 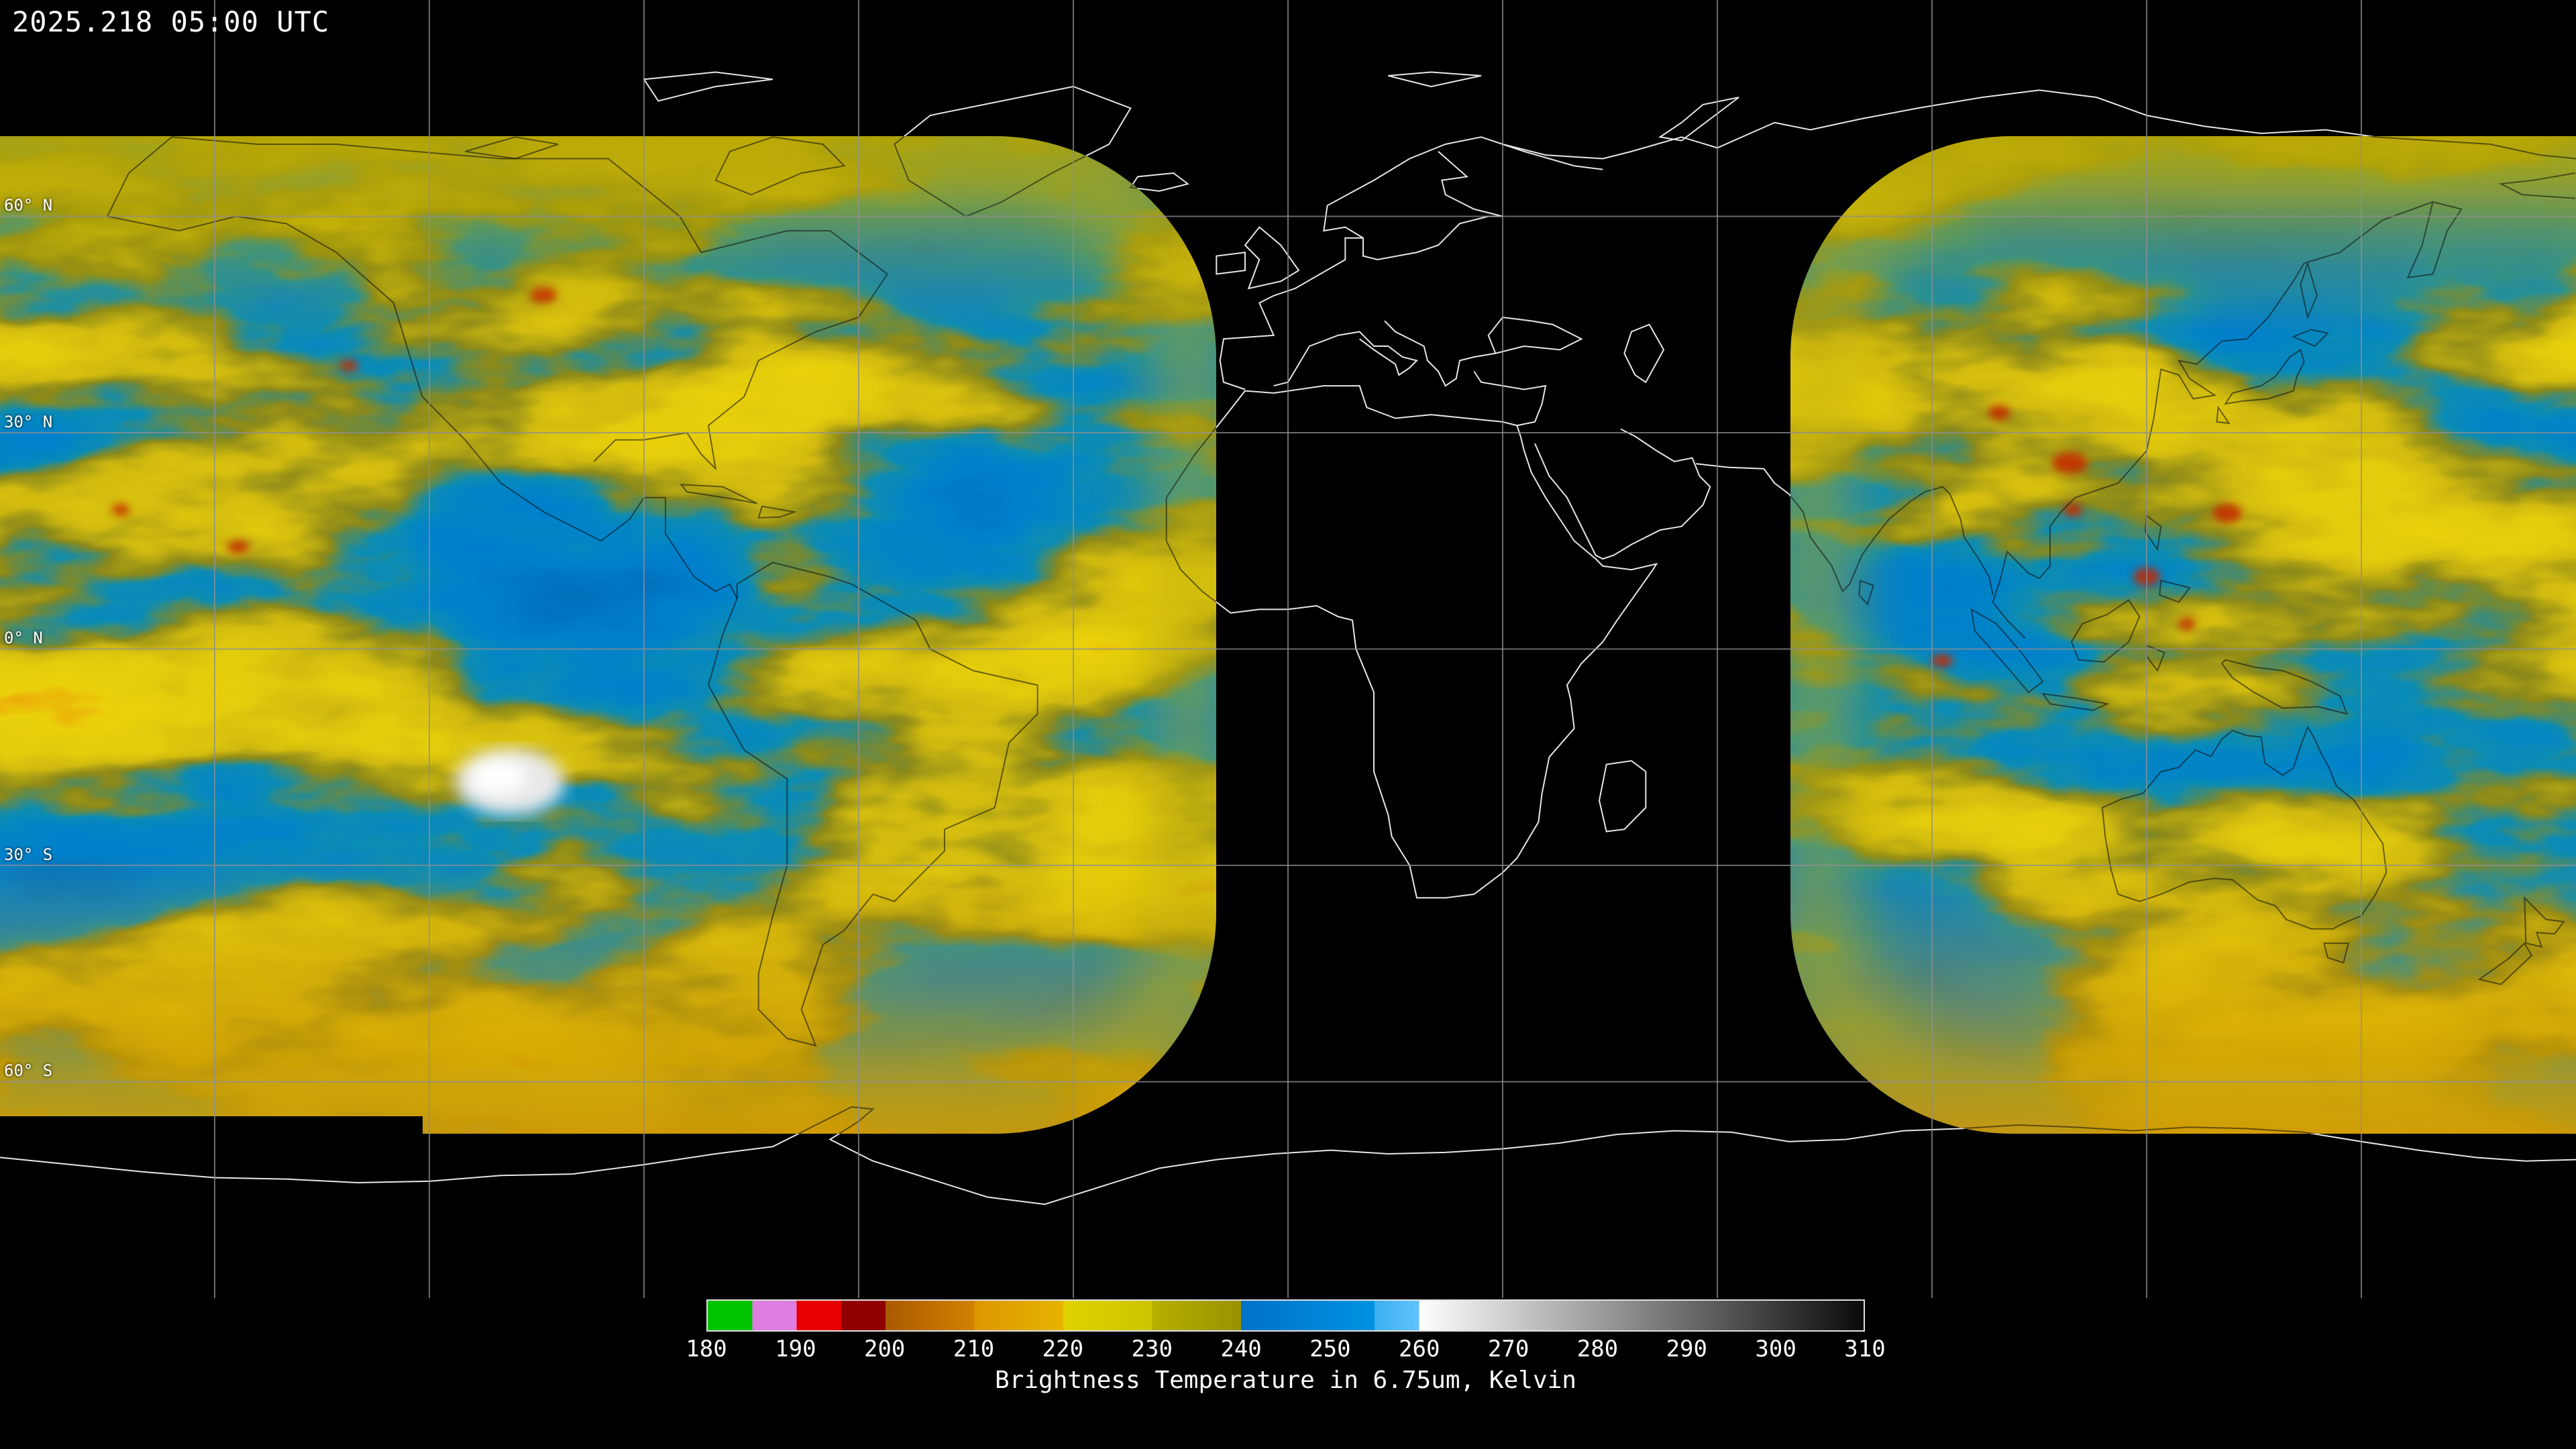 What do you see at coordinates (1241, 1349) in the screenshot?
I see `colorbar-tick-label: 240` at bounding box center [1241, 1349].